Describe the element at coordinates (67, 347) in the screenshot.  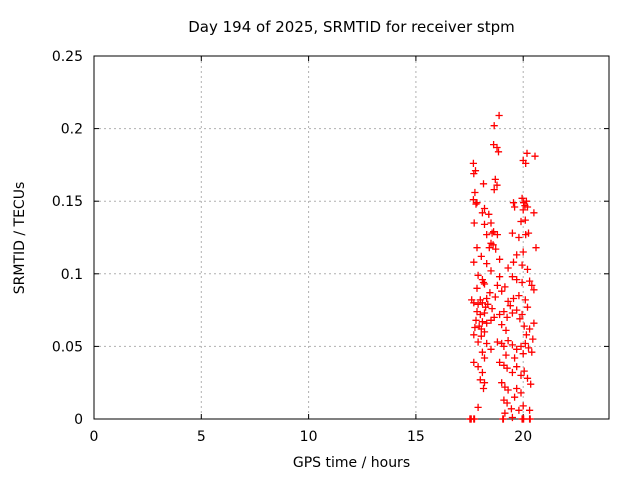
I see `y-tick-label: 0.05` at that location.